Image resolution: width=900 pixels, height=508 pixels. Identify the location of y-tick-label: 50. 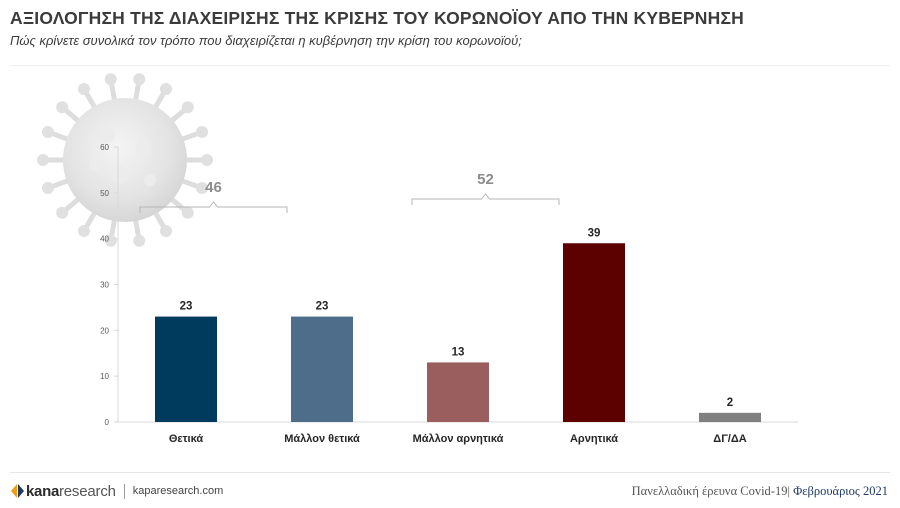
(104, 193).